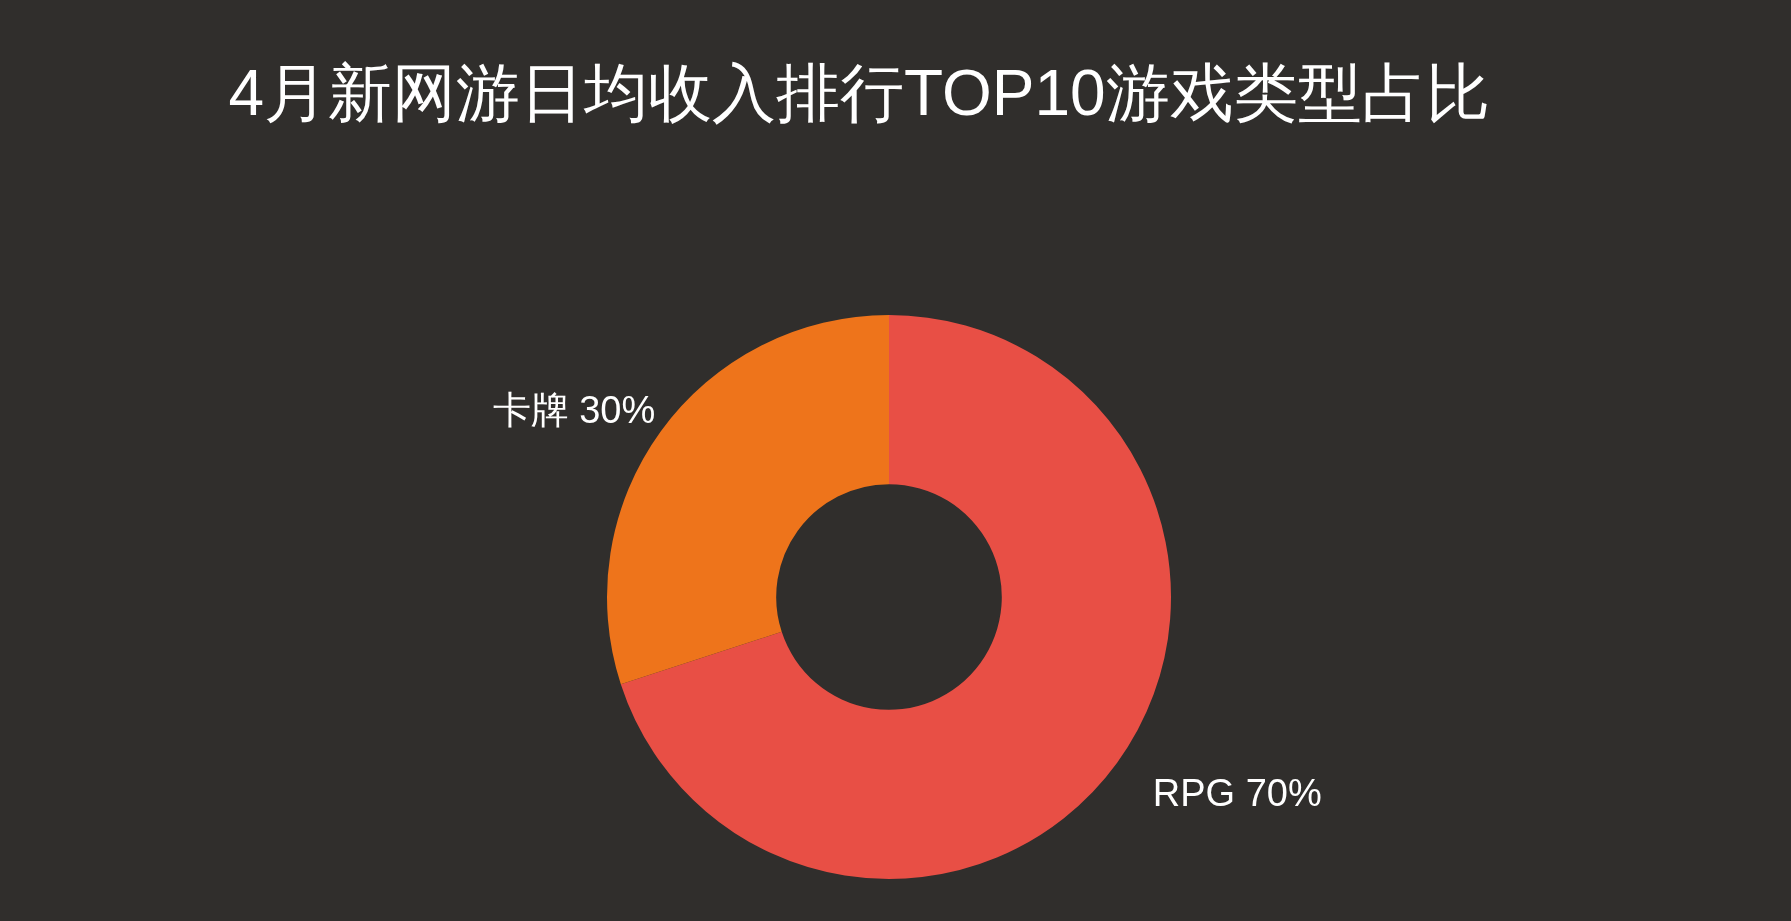  What do you see at coordinates (859, 93) in the screenshot?
I see `chart-title: 4月新网游日均收入排行TOP10游戏类型占比` at bounding box center [859, 93].